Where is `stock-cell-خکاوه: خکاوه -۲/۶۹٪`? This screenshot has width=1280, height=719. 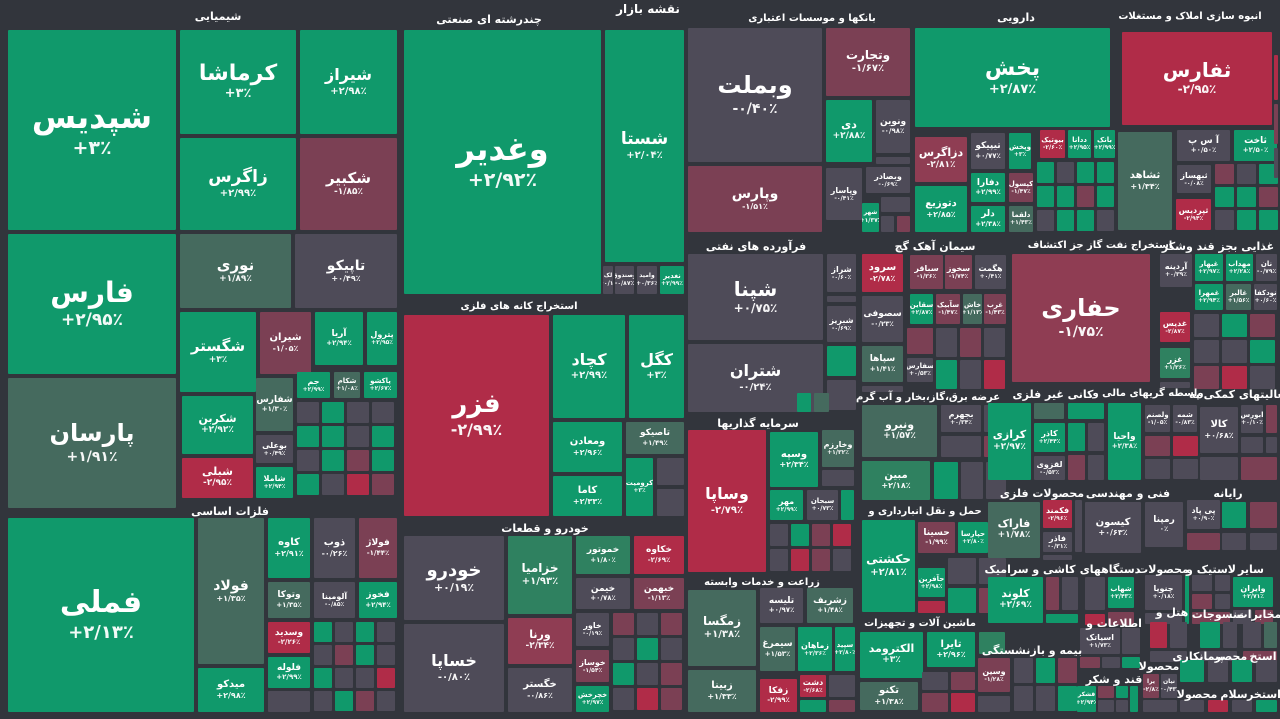 stock-cell-خکاوه: خکاوه -۲/۶۹٪ is located at coordinates (659, 555).